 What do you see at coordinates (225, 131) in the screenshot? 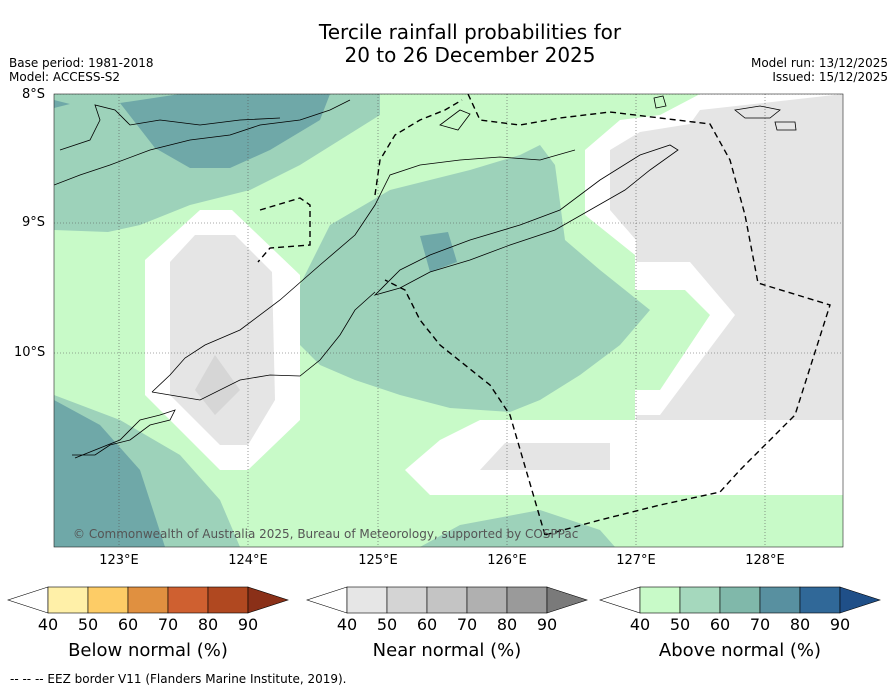
I see `above-60-region-north` at bounding box center [225, 131].